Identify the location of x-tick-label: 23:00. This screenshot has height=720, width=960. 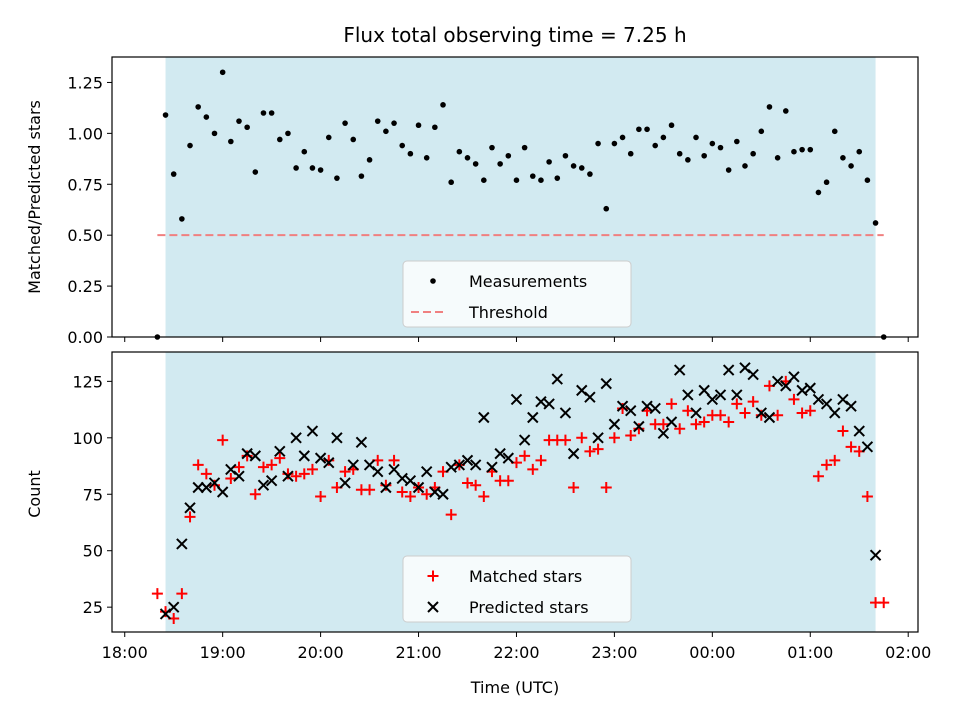
(614, 652).